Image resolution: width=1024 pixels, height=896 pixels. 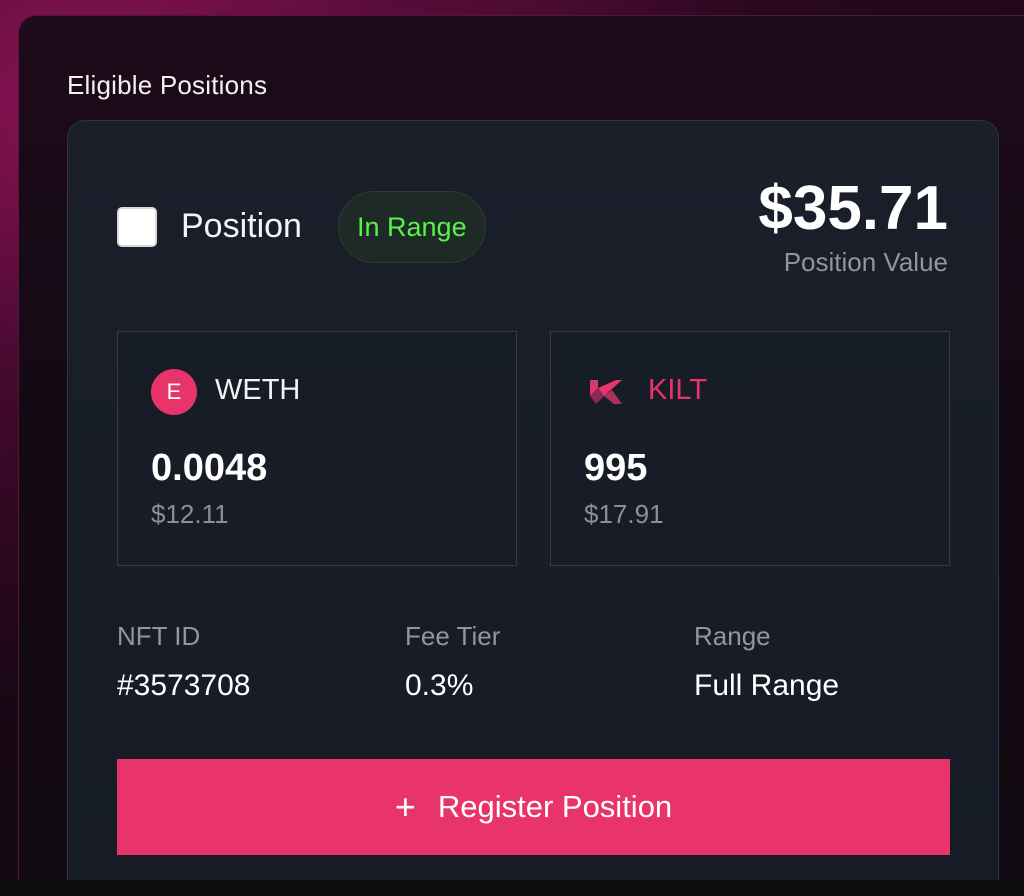 I want to click on bottom-bar, so click(x=512, y=888).